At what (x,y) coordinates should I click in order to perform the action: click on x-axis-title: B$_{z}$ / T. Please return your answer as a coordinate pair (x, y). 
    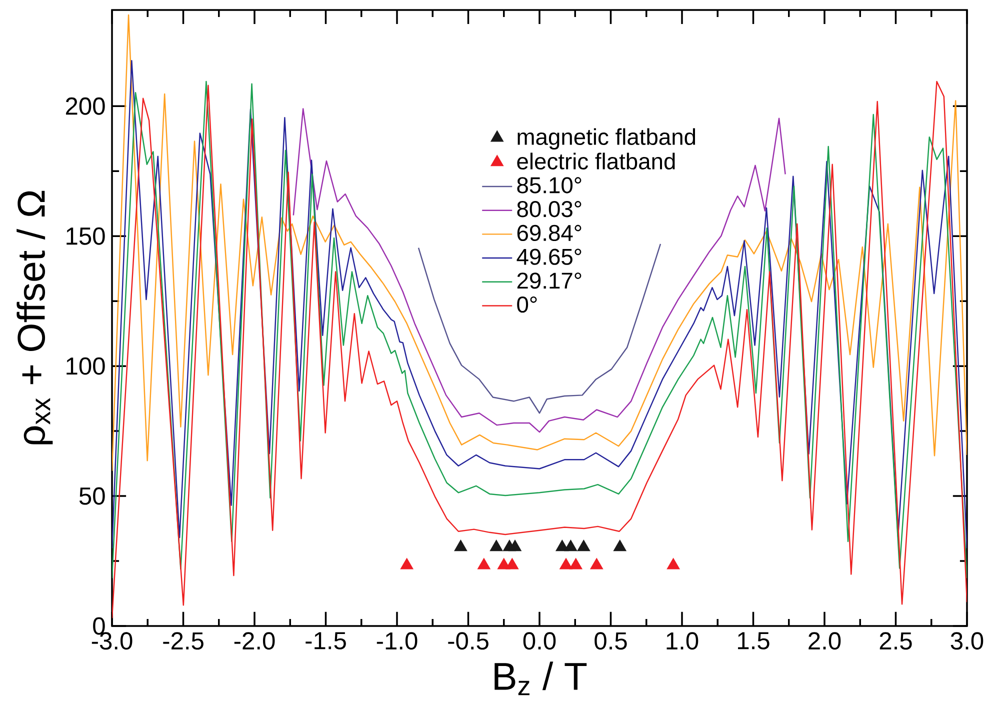
    Looking at the image, I should click on (540, 679).